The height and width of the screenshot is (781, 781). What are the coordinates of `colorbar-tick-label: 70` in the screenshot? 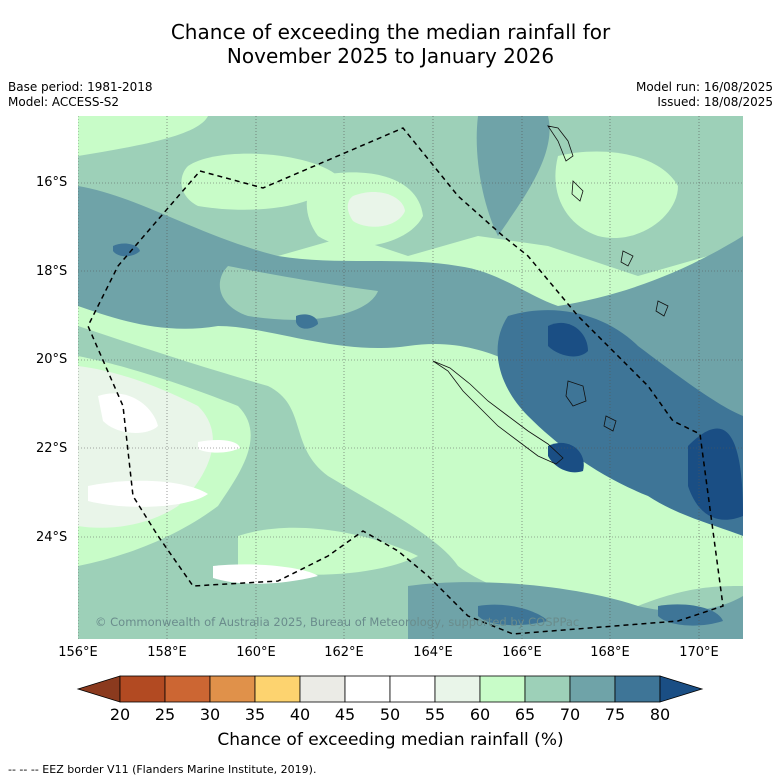 It's located at (570, 714).